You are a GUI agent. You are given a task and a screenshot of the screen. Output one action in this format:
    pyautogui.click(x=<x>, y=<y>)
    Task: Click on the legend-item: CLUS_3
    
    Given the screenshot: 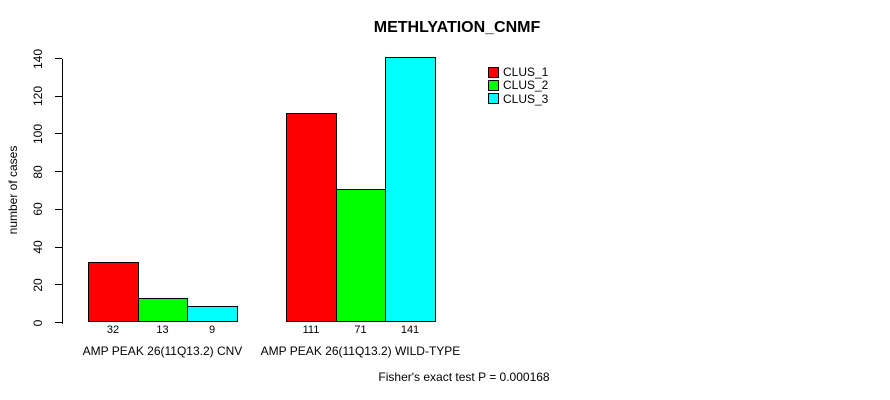 What is the action you would take?
    pyautogui.click(x=518, y=98)
    